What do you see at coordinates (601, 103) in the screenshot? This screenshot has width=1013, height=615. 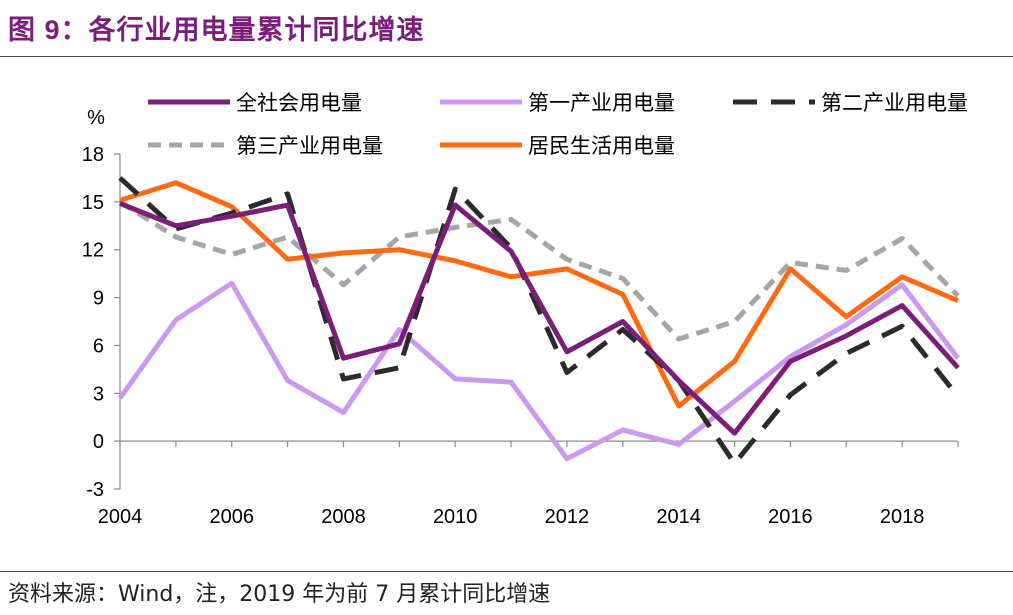 I see `legend-label-2: 第一产业用电量` at bounding box center [601, 103].